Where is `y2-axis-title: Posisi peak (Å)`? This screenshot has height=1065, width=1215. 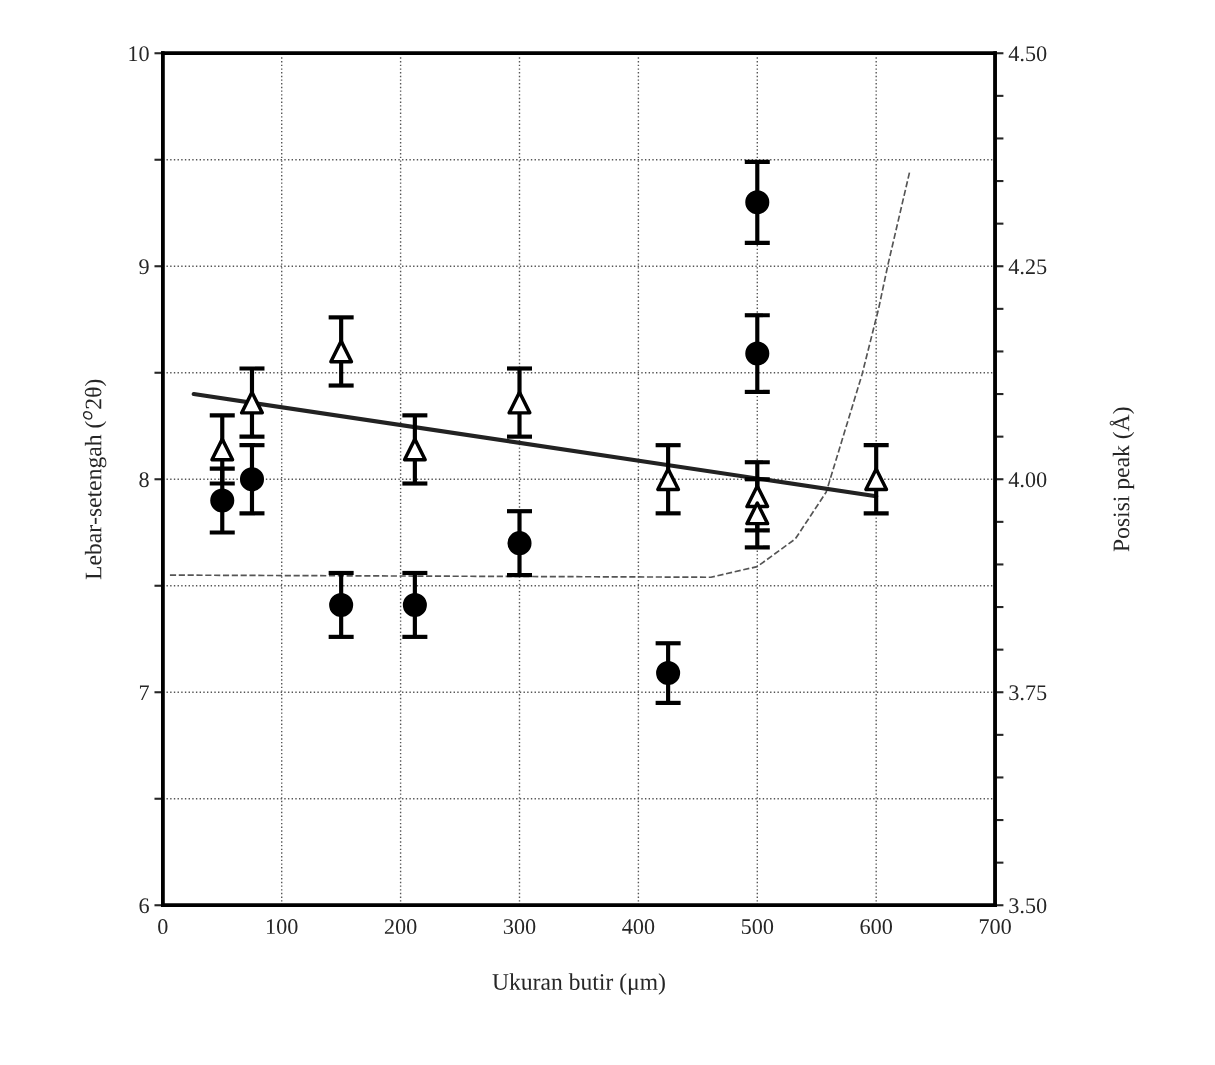 y2-axis-title: Posisi peak (Å) is located at coordinates (1122, 479).